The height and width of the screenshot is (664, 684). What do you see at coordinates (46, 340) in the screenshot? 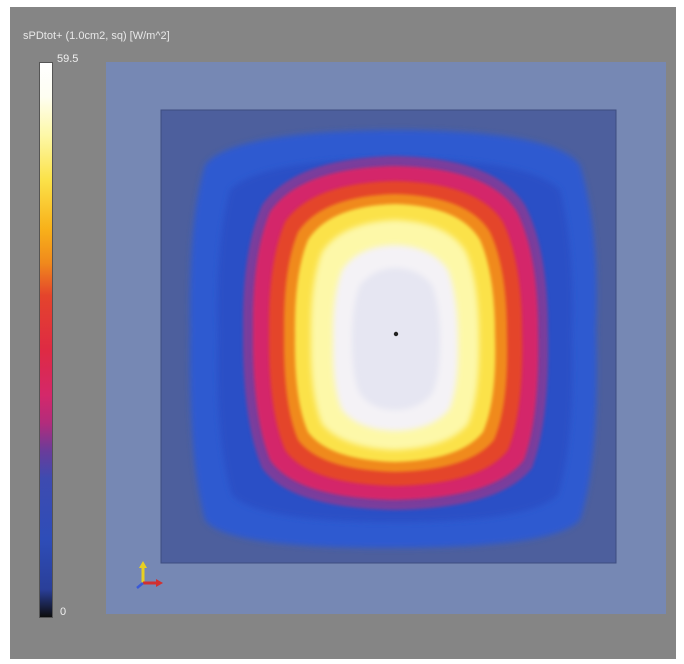
I see `colorbar` at bounding box center [46, 340].